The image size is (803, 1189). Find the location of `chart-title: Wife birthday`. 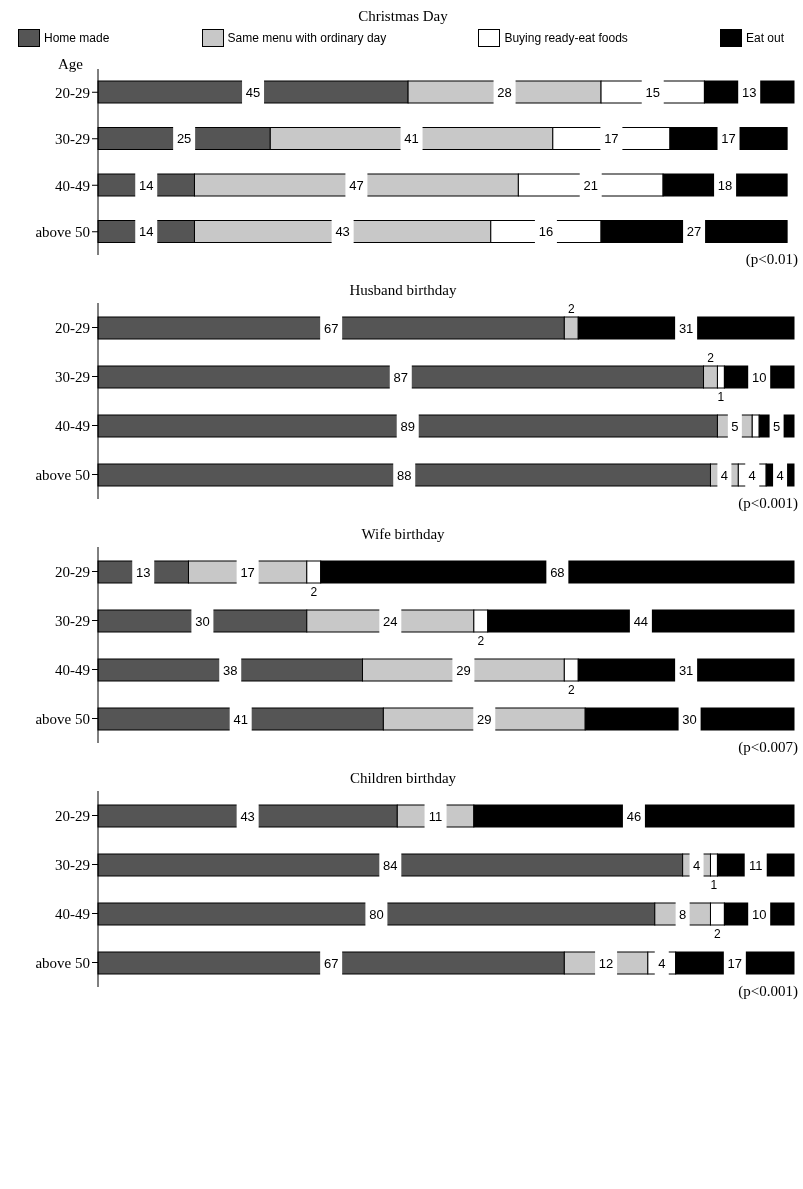

chart-title: Wife birthday is located at coordinates (403, 534).